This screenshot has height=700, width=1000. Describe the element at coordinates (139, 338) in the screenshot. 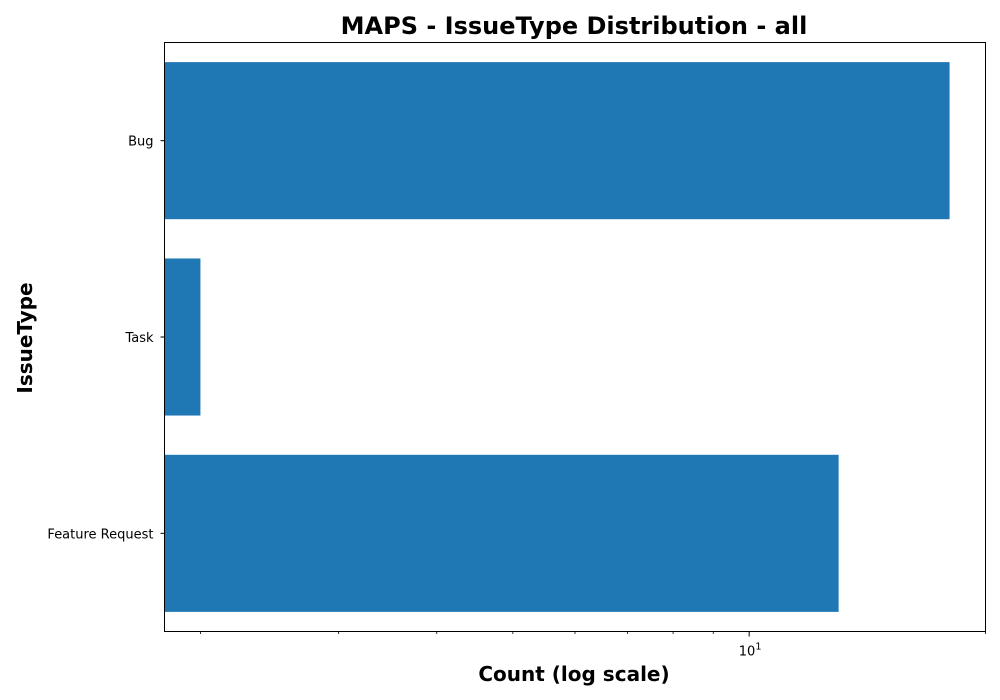

I see `y-tick-label: Task` at that location.